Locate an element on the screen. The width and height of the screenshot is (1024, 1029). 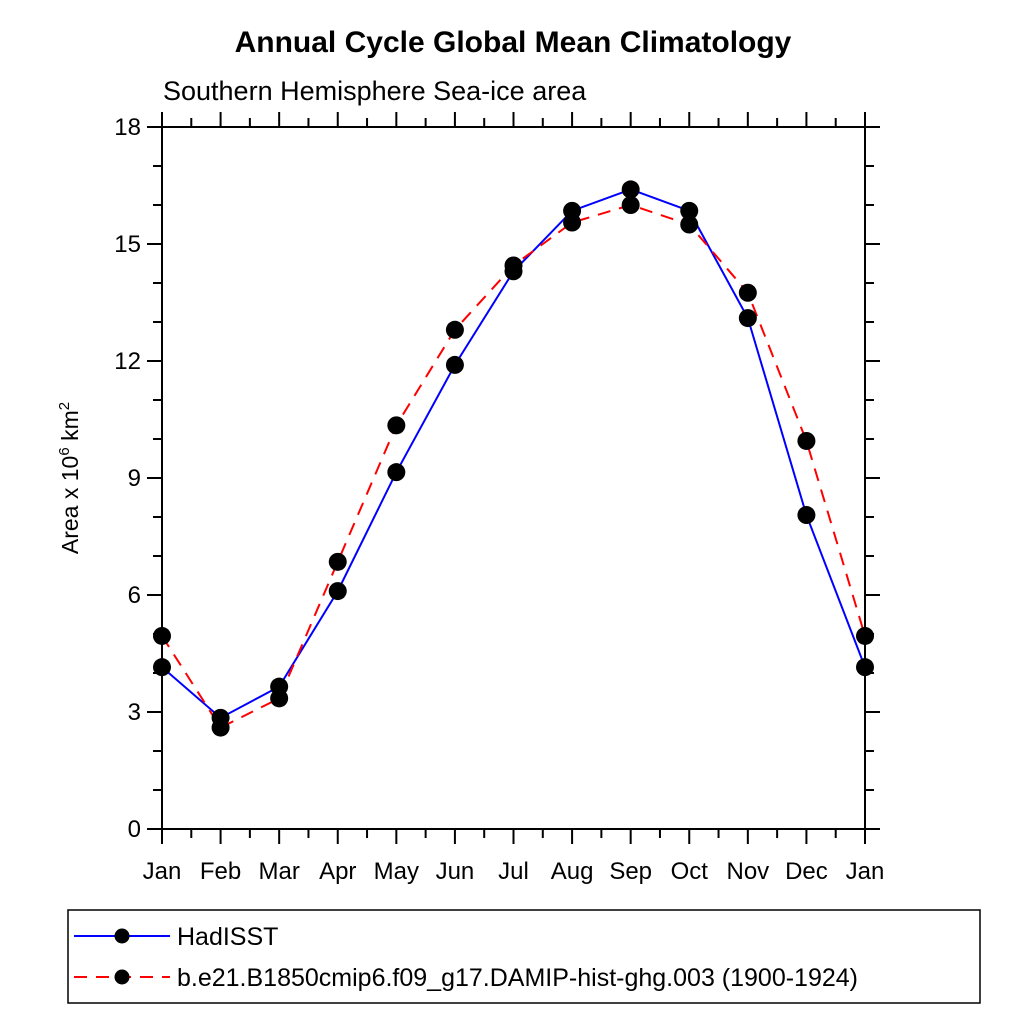
x-axis-tick-label: Apr is located at coordinates (337, 871).